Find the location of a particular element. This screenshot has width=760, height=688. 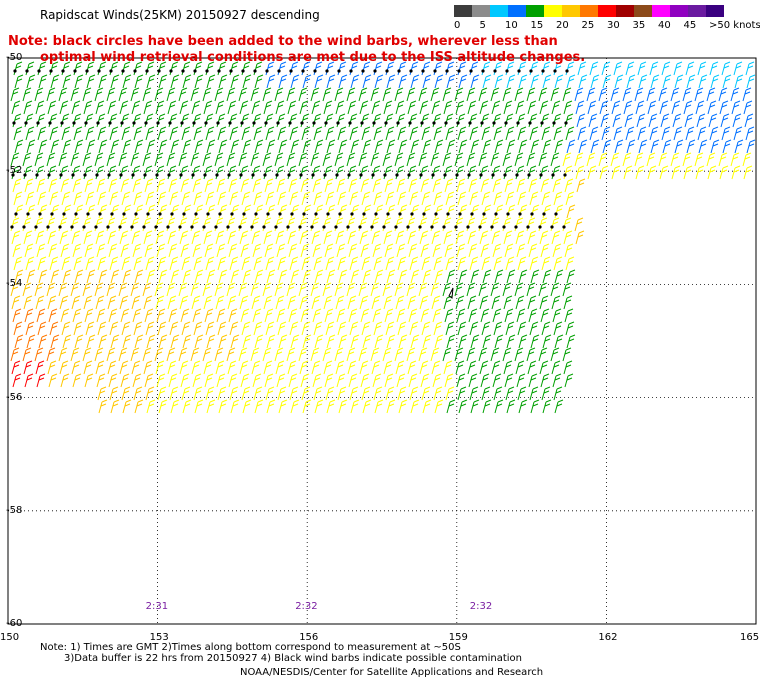

lat-tick-label: -60 is located at coordinates (14, 623).